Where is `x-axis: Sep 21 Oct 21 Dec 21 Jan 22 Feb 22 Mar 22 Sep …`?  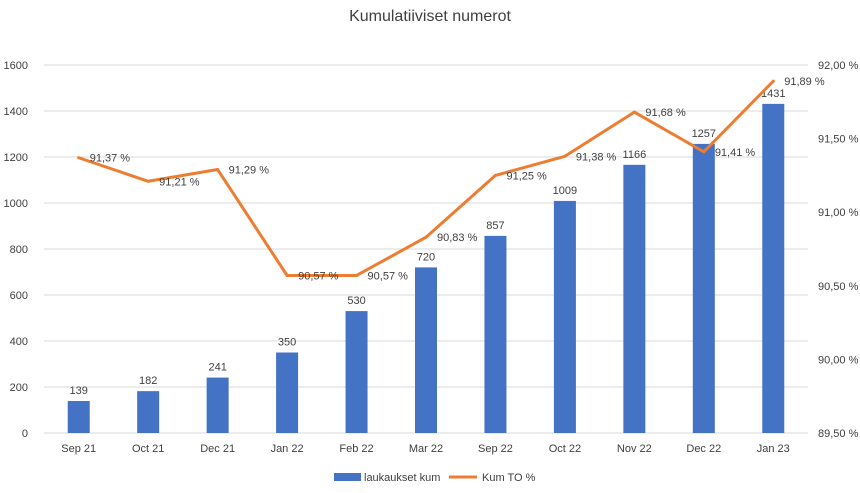 x-axis: Sep 21 Oct 21 Dec 21 Jan 22 Feb 22 Mar 22 Sep … is located at coordinates (425, 449).